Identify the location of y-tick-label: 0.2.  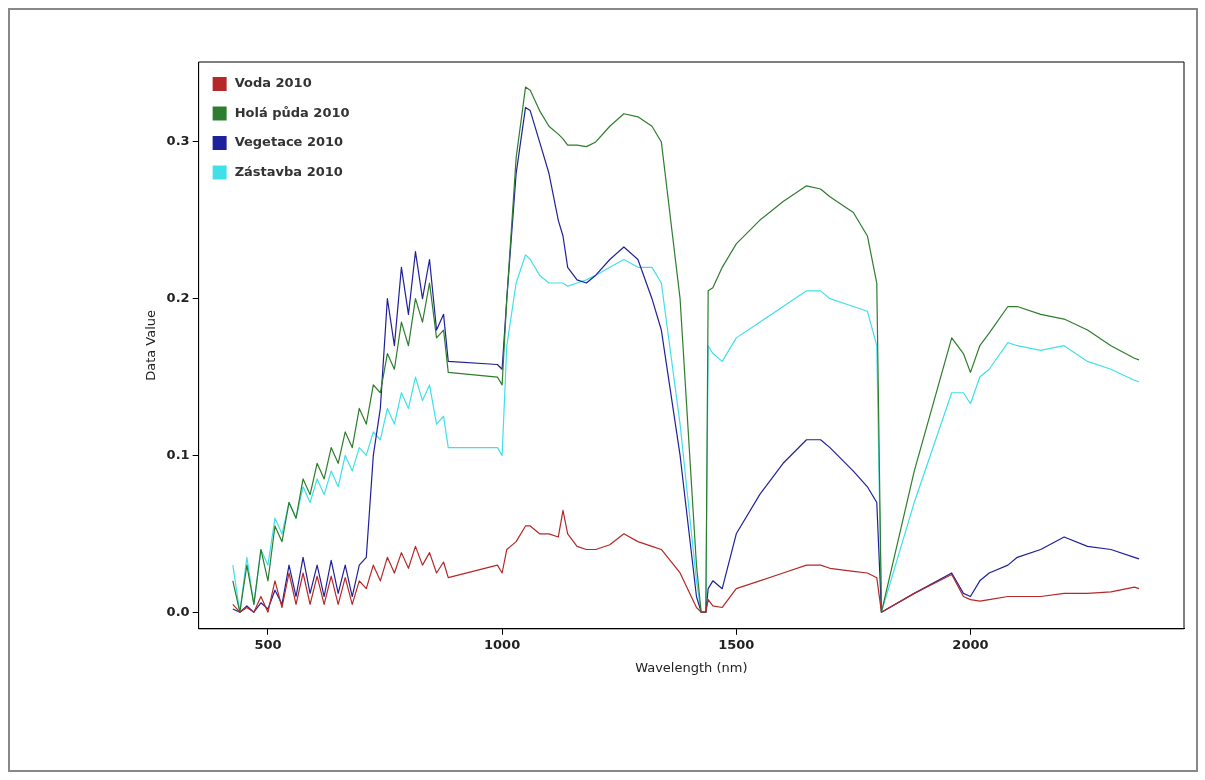
(178, 298).